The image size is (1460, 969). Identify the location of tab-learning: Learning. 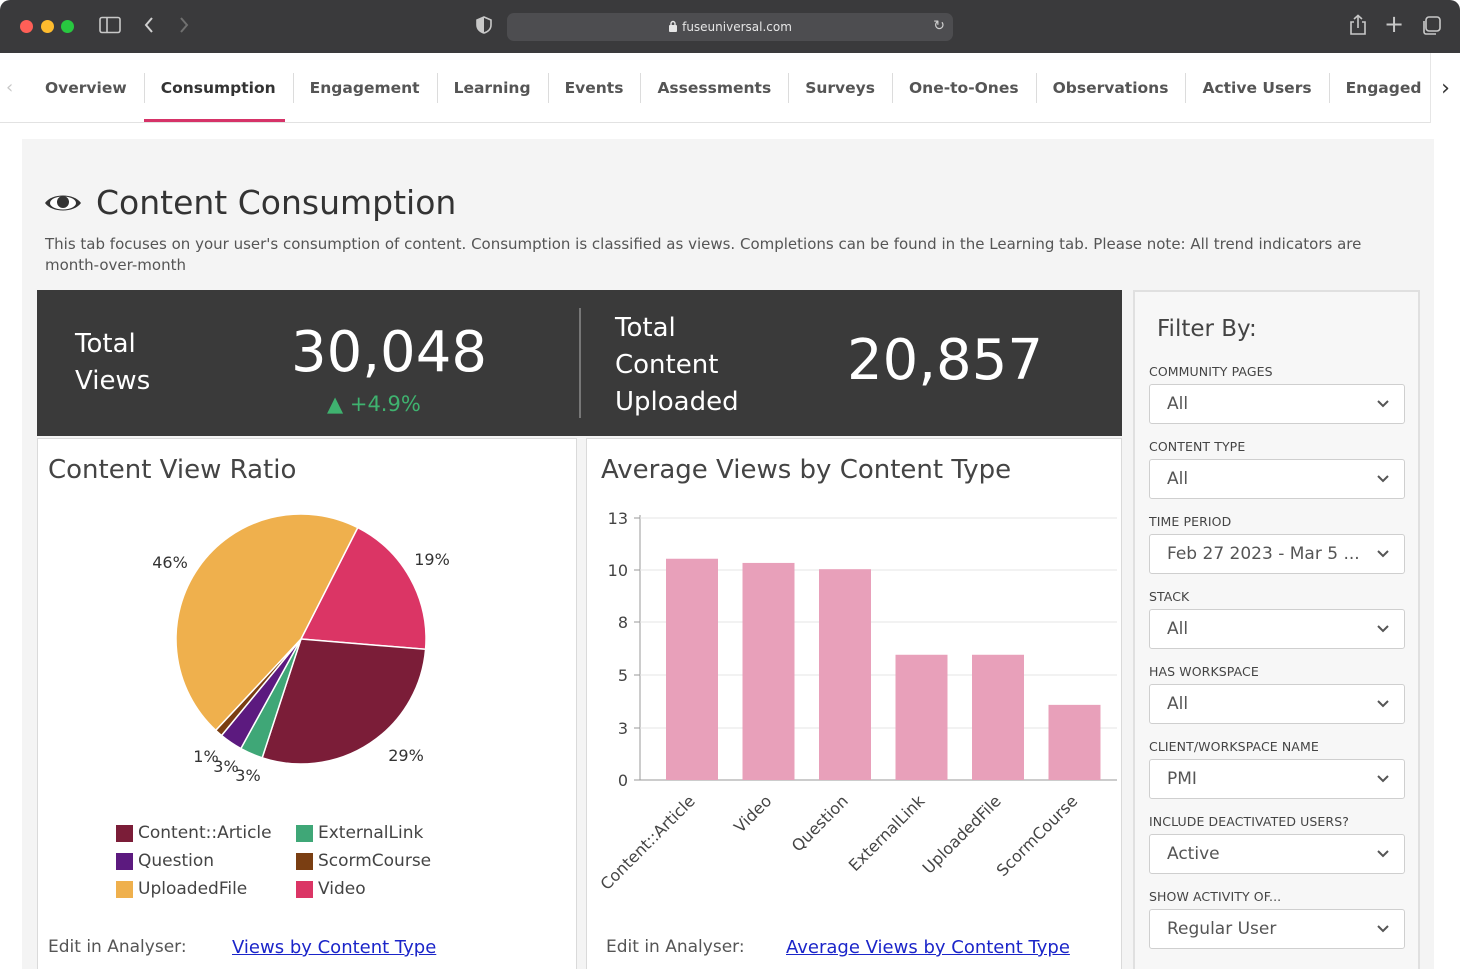
(492, 88).